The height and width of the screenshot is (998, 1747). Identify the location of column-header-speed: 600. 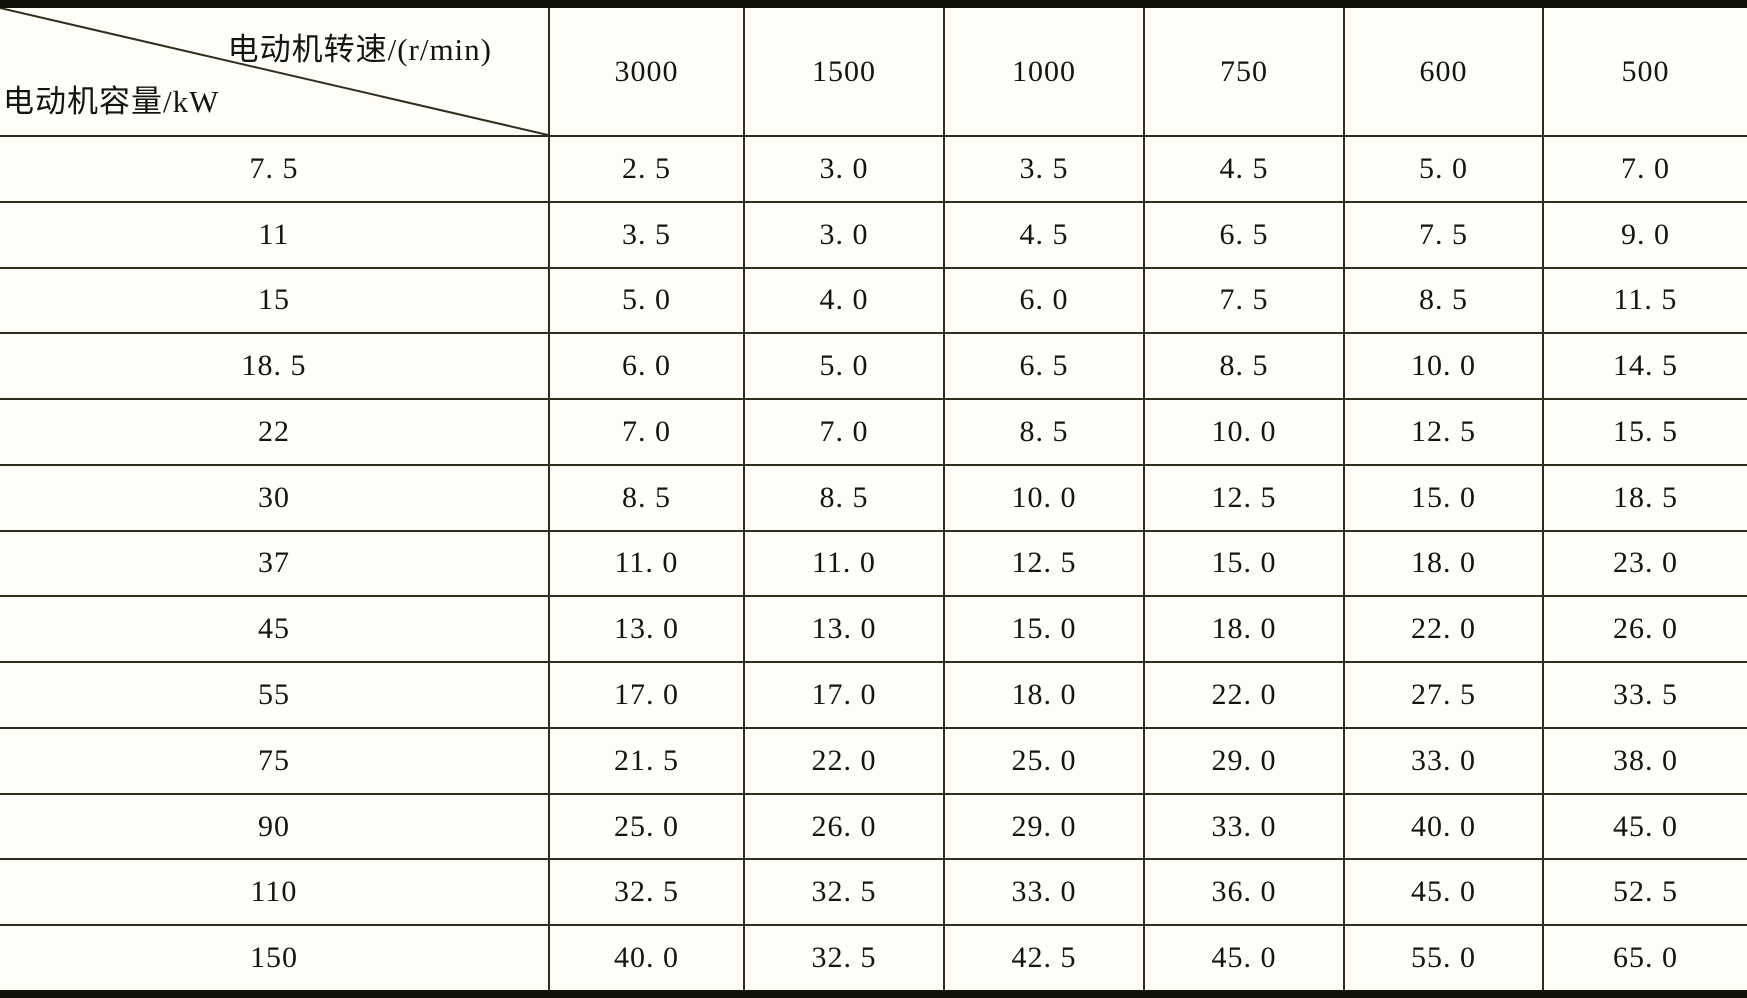
(1442, 71).